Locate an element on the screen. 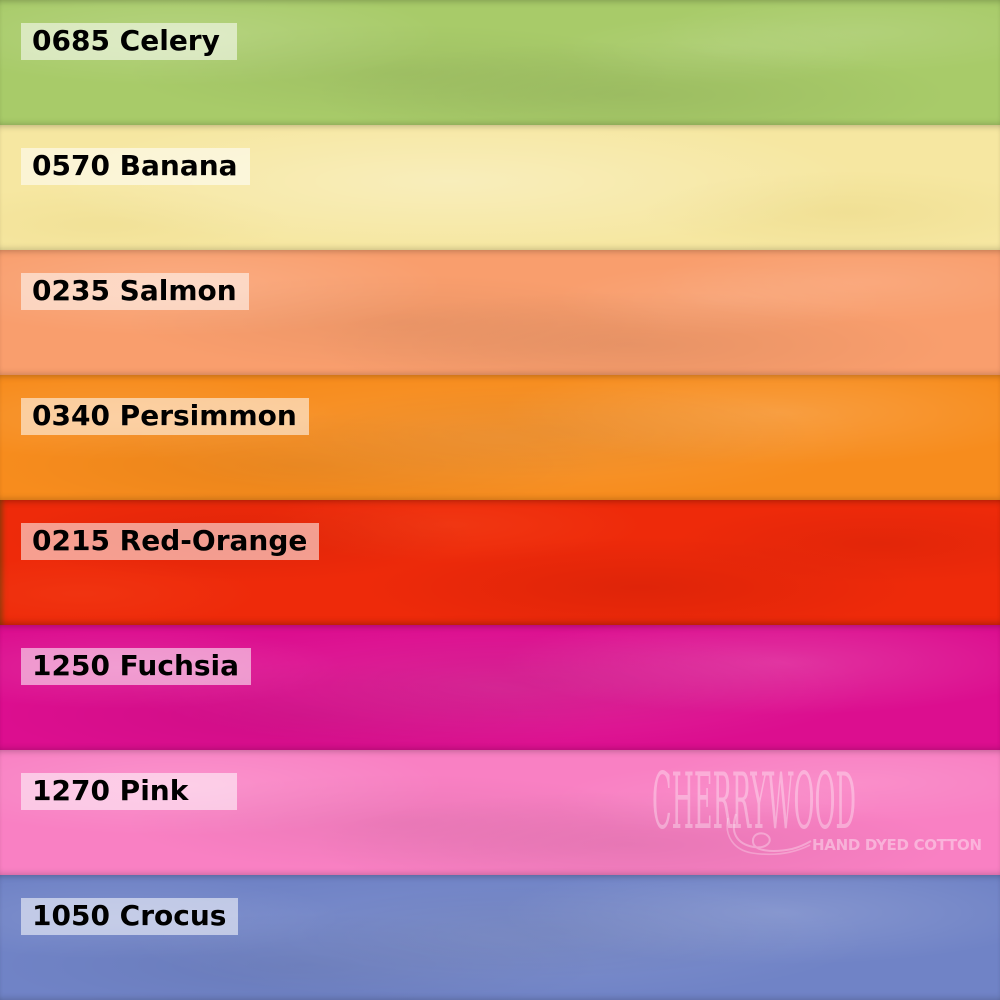 This screenshot has width=1000, height=1000. swatch-band-salmon: 0235 Salmon is located at coordinates (500, 312).